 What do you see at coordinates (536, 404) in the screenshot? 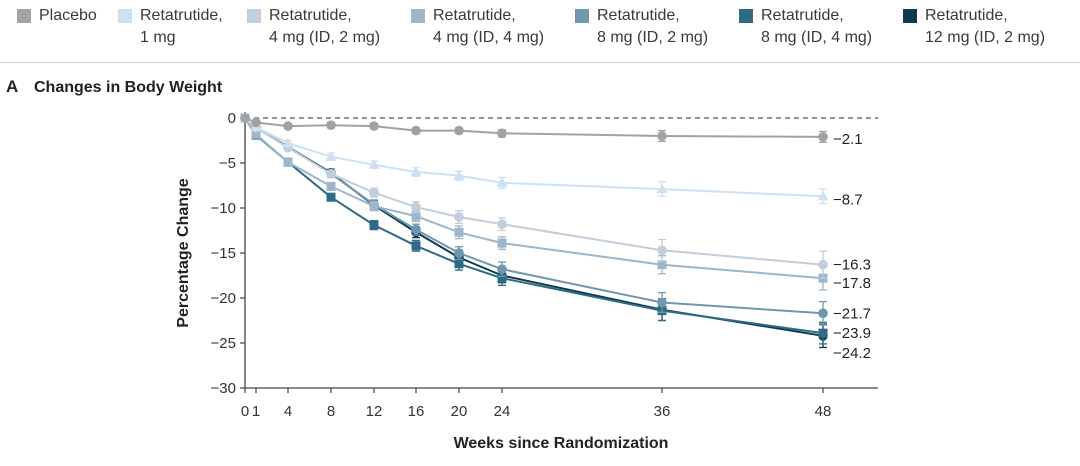
I see `x-axis-ticks: 0 1 4 8 12 16 20 24 36 48` at bounding box center [536, 404].